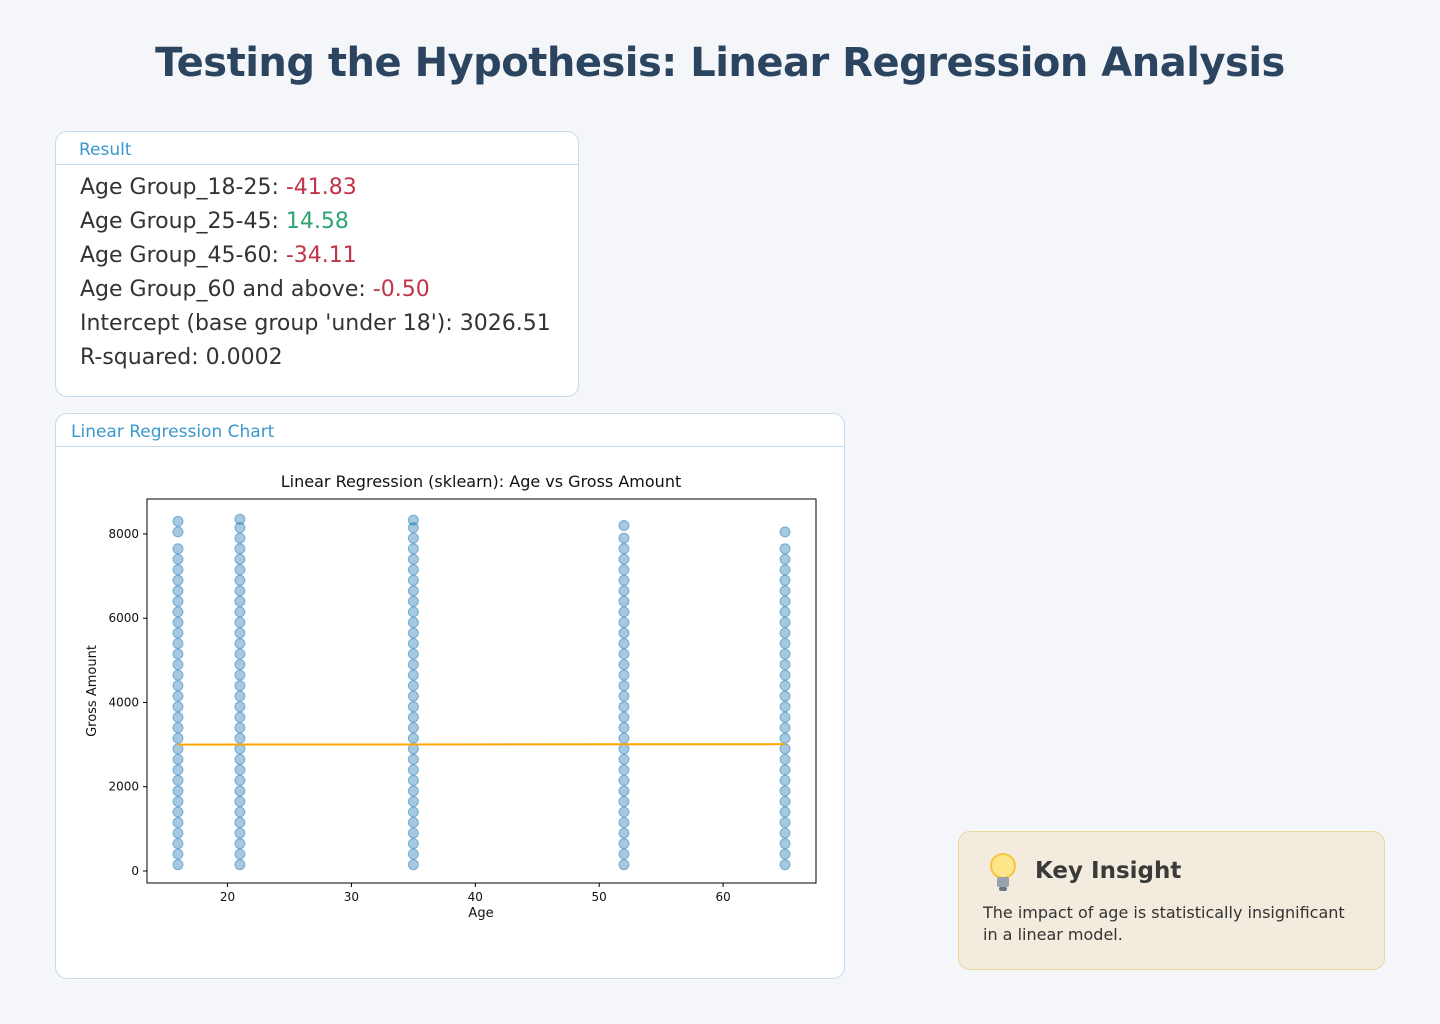  I want to click on result-line: Age Group_60 and above: -0.50, so click(329, 290).